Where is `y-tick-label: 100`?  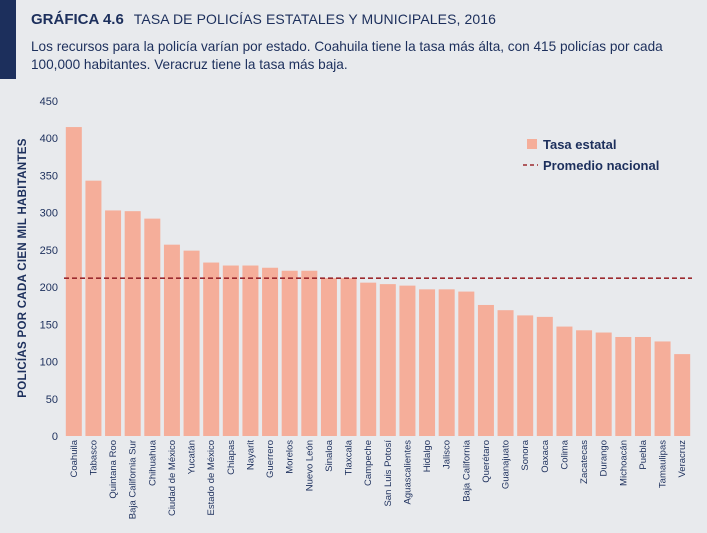 y-tick-label: 100 is located at coordinates (49, 363).